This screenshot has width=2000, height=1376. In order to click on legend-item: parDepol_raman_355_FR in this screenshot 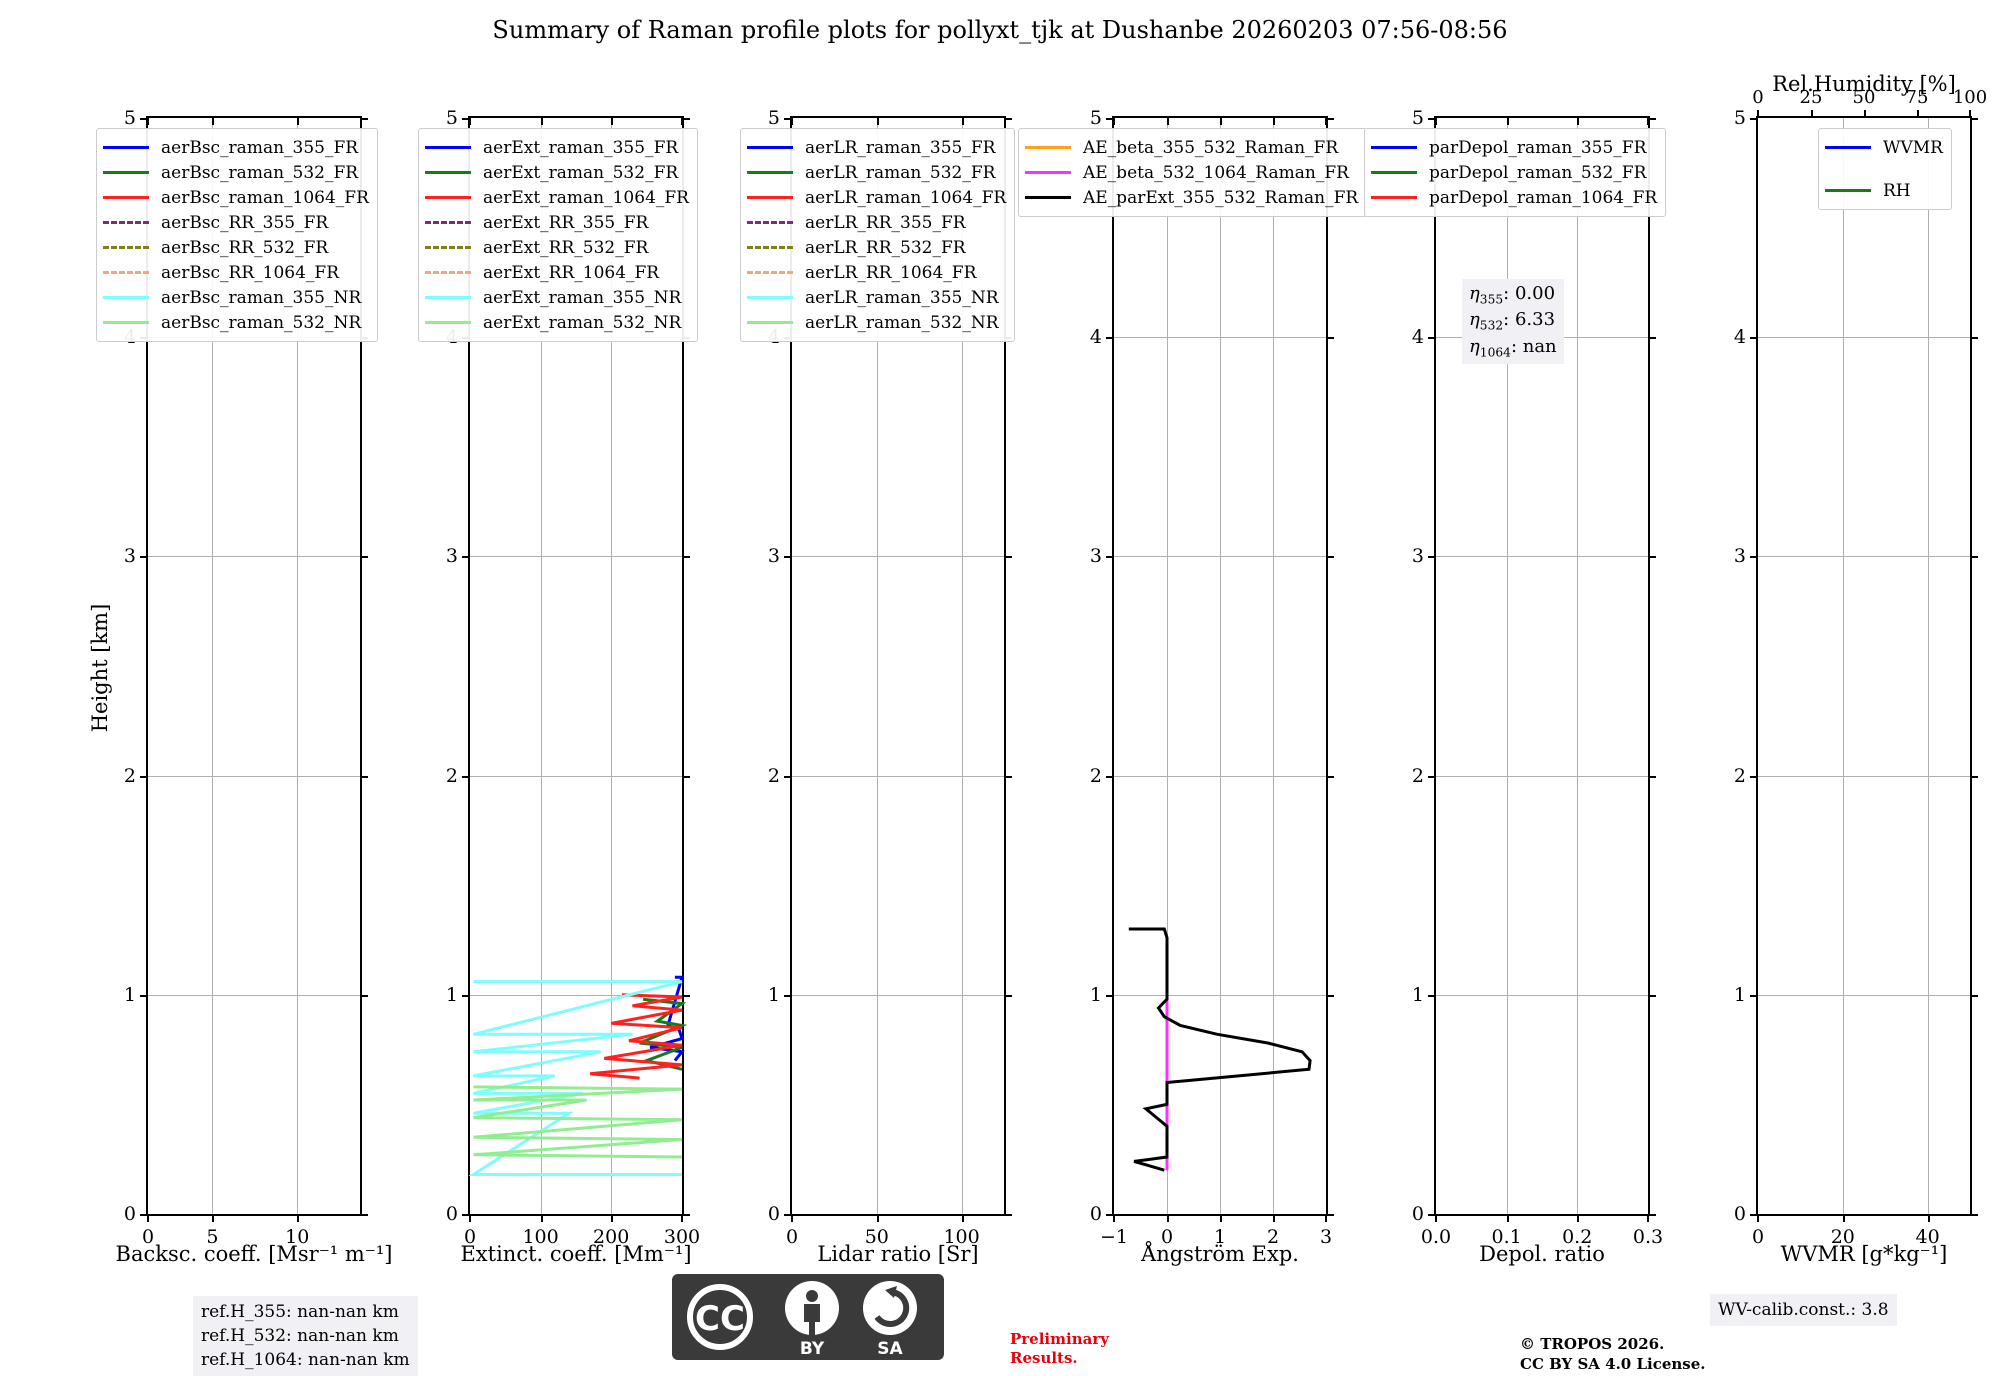, I will do `click(1514, 147)`.